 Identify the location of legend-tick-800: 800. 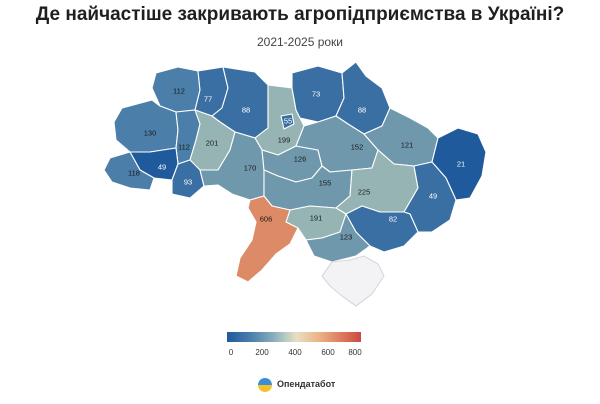
(355, 352).